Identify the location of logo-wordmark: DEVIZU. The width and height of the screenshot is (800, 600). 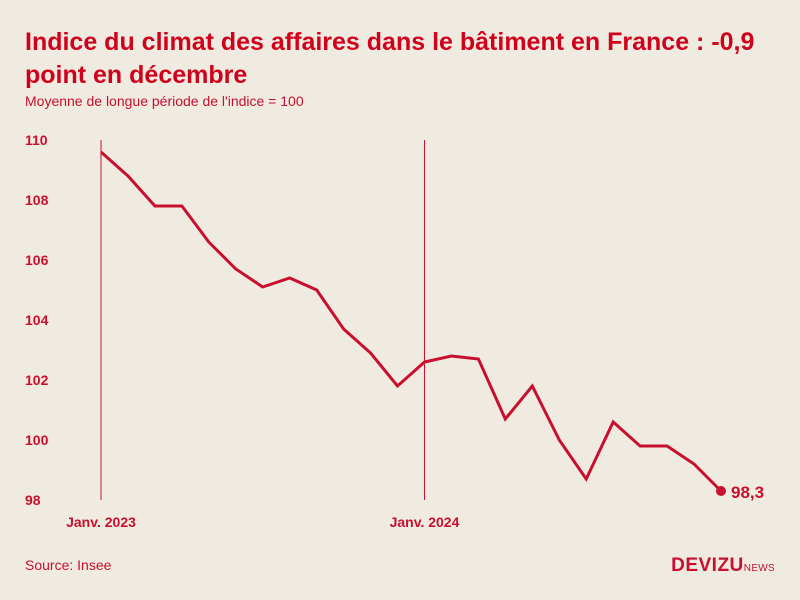
(707, 565).